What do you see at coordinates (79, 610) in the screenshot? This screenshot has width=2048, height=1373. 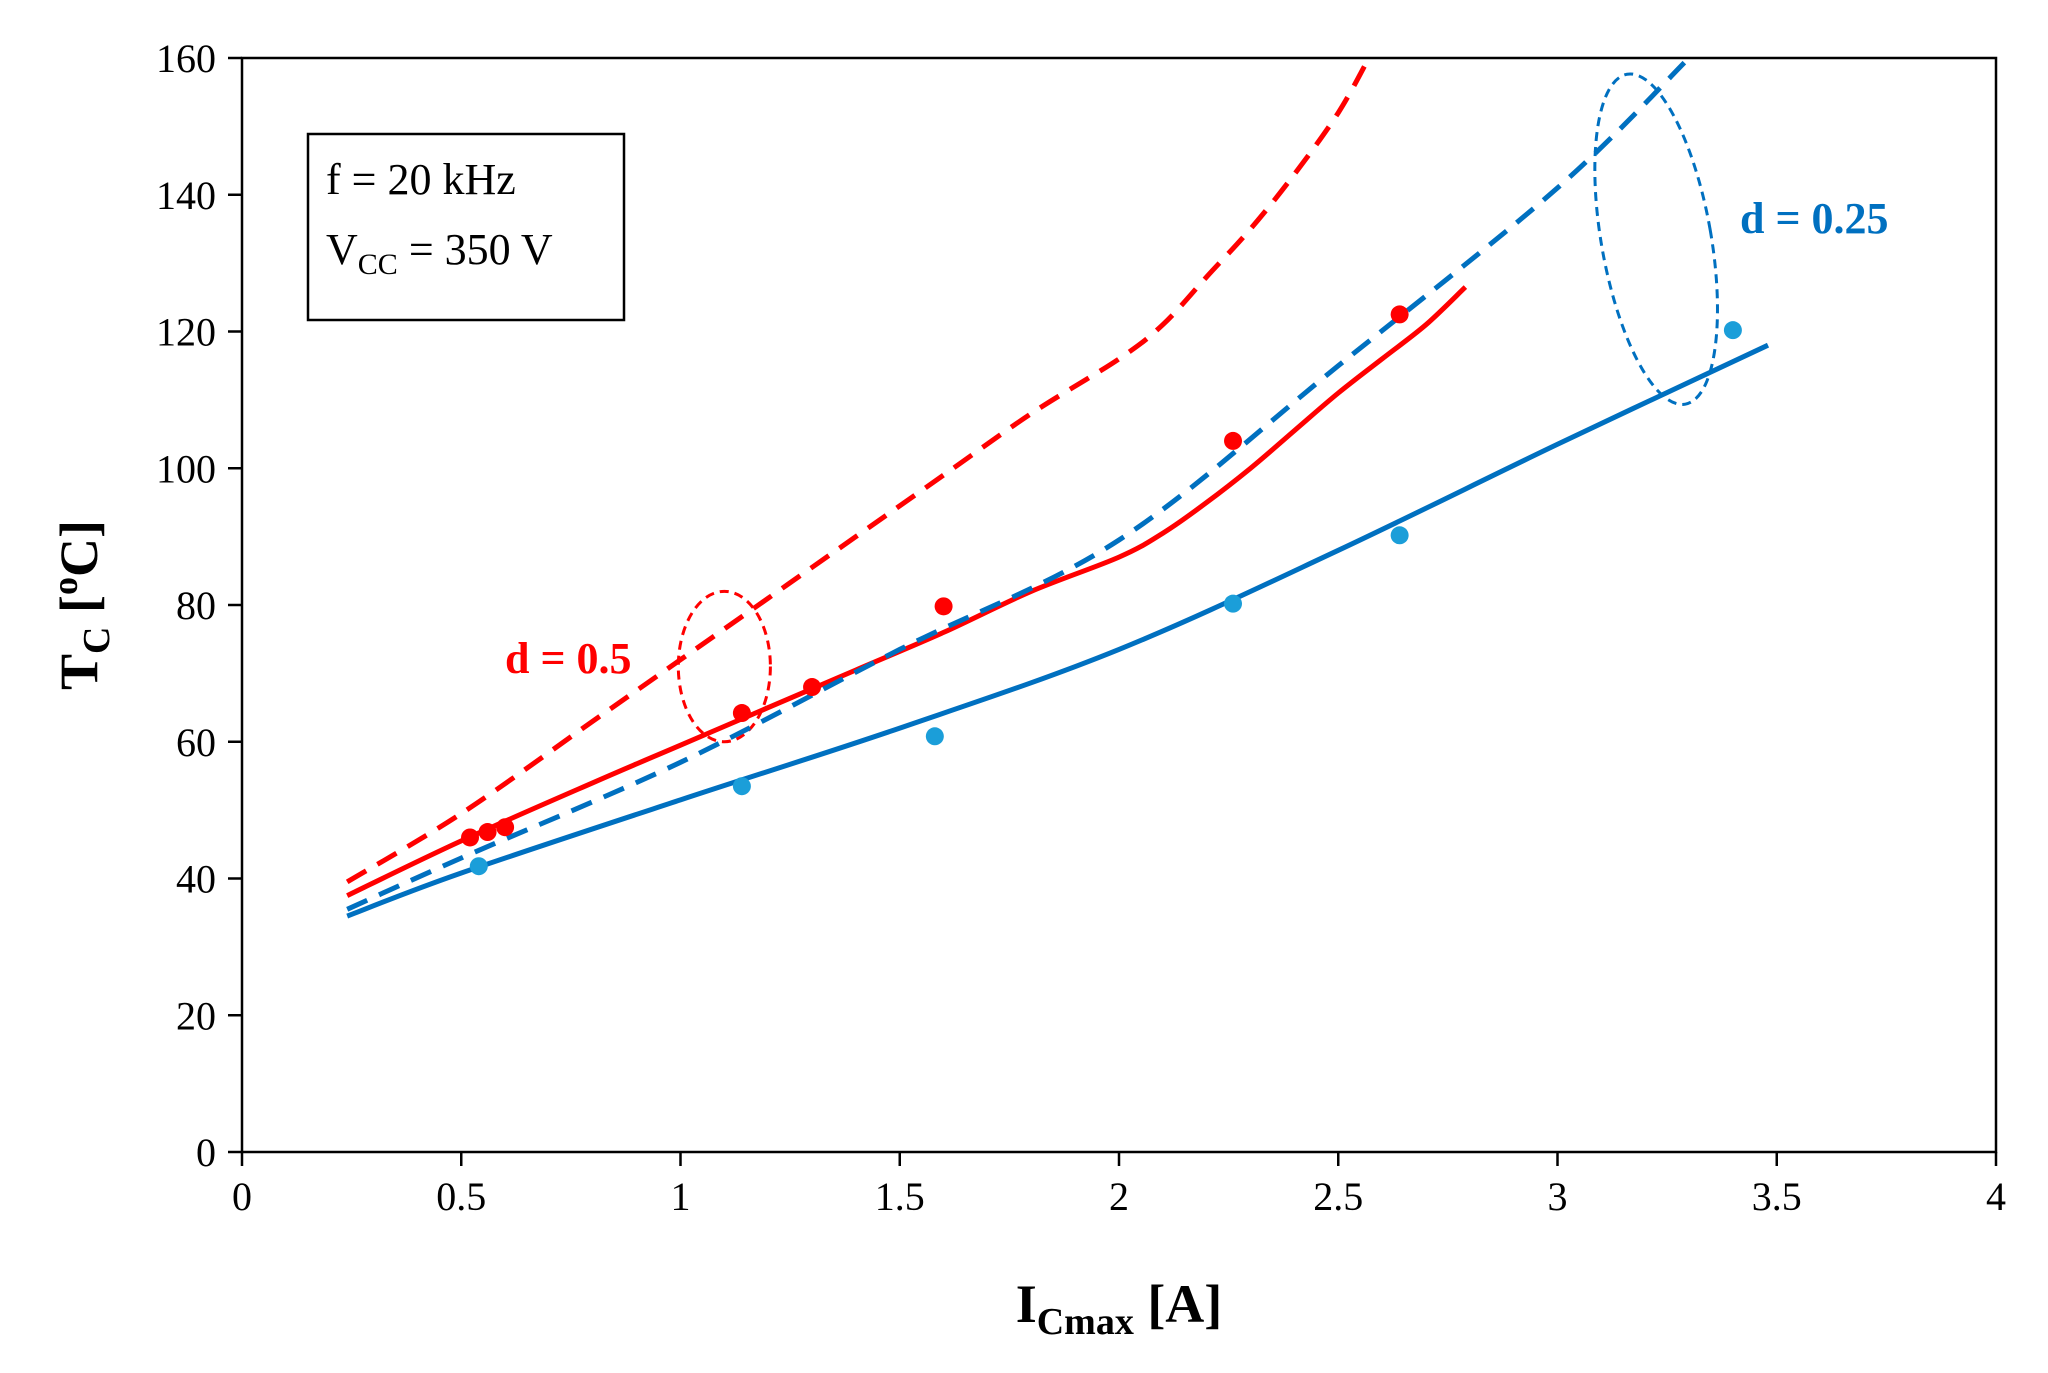 I see `y-axis-title-unit-open: [` at bounding box center [79, 610].